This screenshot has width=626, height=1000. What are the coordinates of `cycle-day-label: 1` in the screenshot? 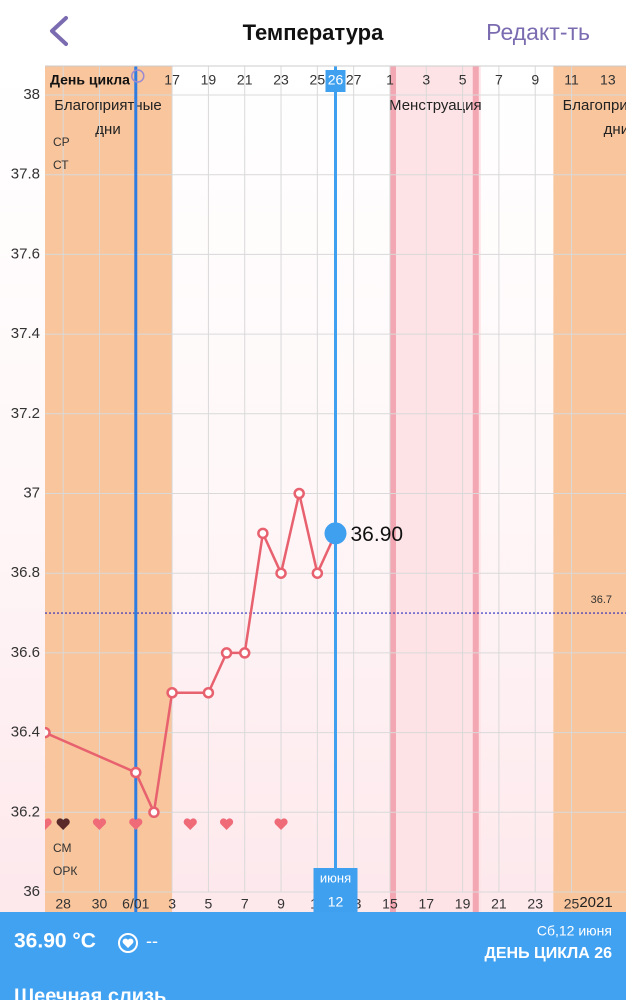 It's located at (390, 80).